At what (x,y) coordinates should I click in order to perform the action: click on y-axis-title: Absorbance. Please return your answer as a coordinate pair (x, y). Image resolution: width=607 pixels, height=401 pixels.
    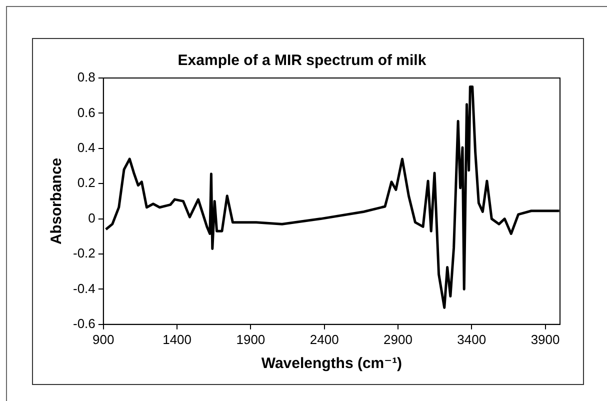
    Looking at the image, I should click on (57, 201).